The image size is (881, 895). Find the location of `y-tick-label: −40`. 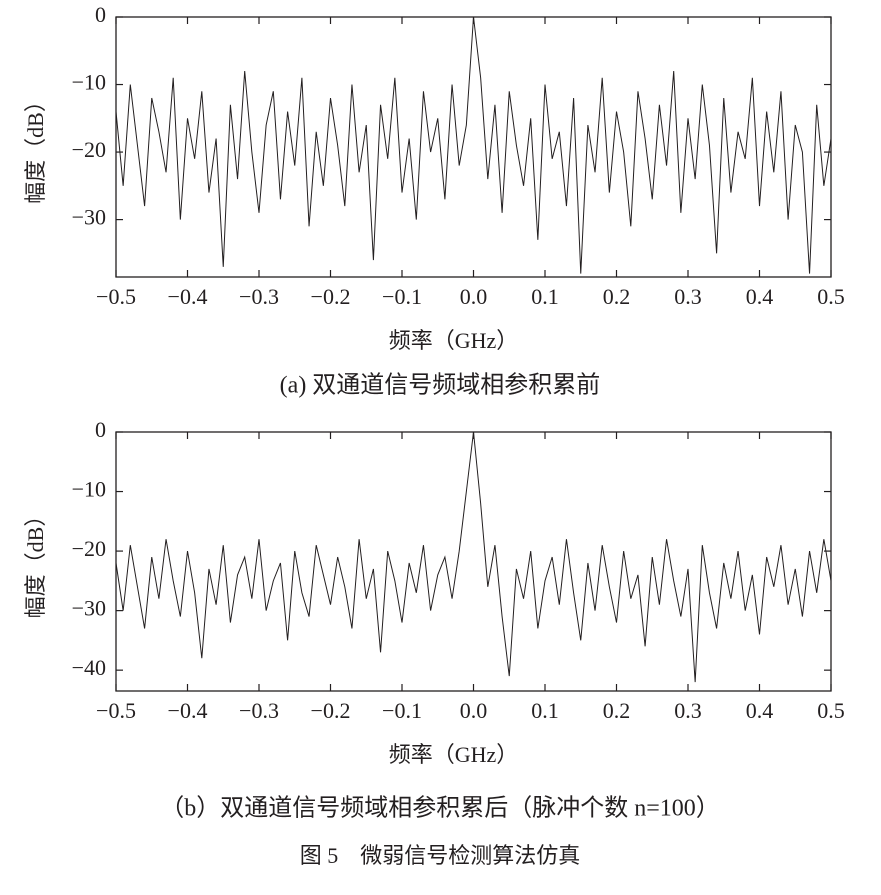

y-tick-label: −40 is located at coordinates (89, 667).